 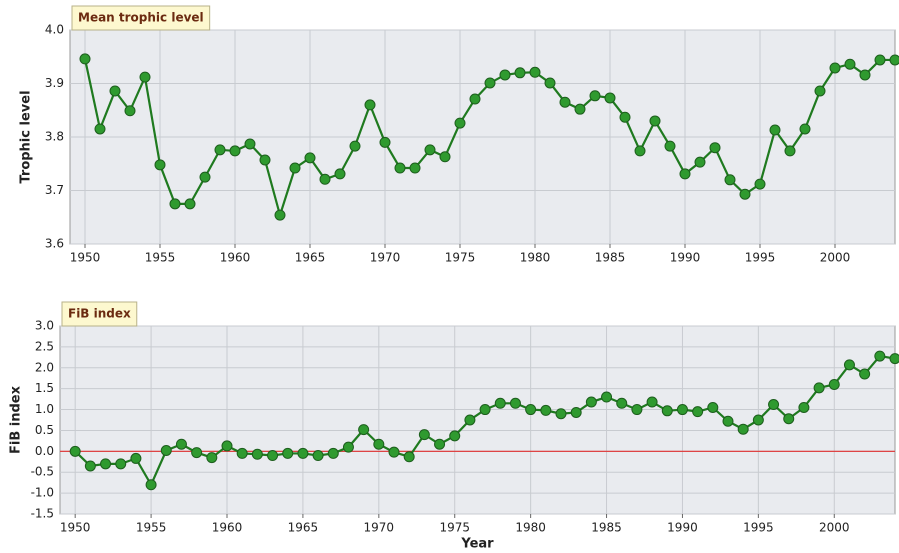 I want to click on tab-bg, so click(x=141, y=18).